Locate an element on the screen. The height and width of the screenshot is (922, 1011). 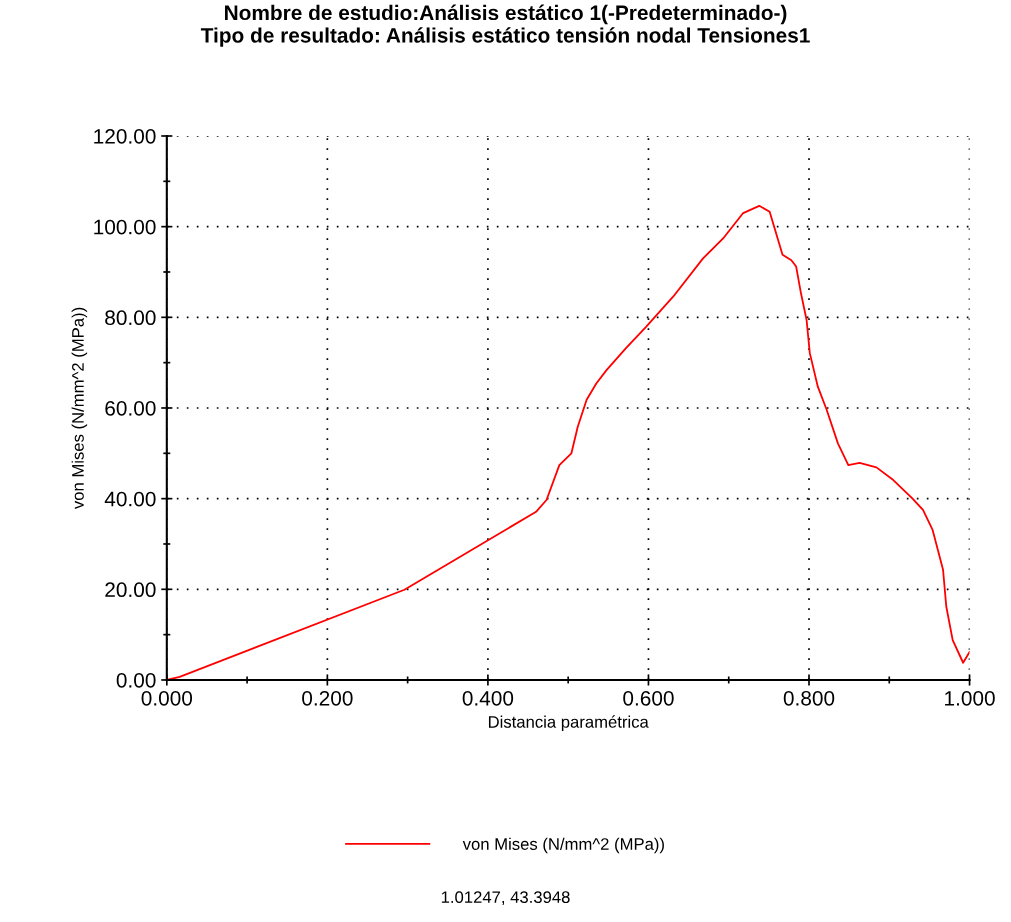
legend-label: von Mises (N/mm^2 (MPa)) is located at coordinates (563, 845).